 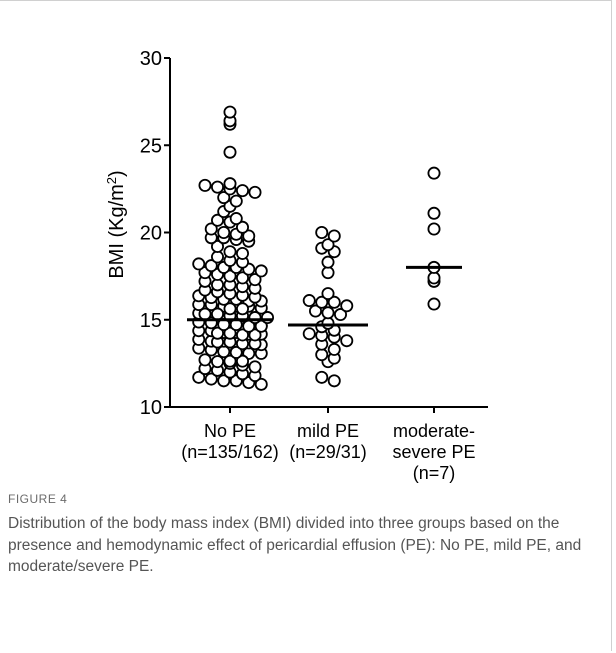 What do you see at coordinates (434, 431) in the screenshot?
I see `category-label: moderate-` at bounding box center [434, 431].